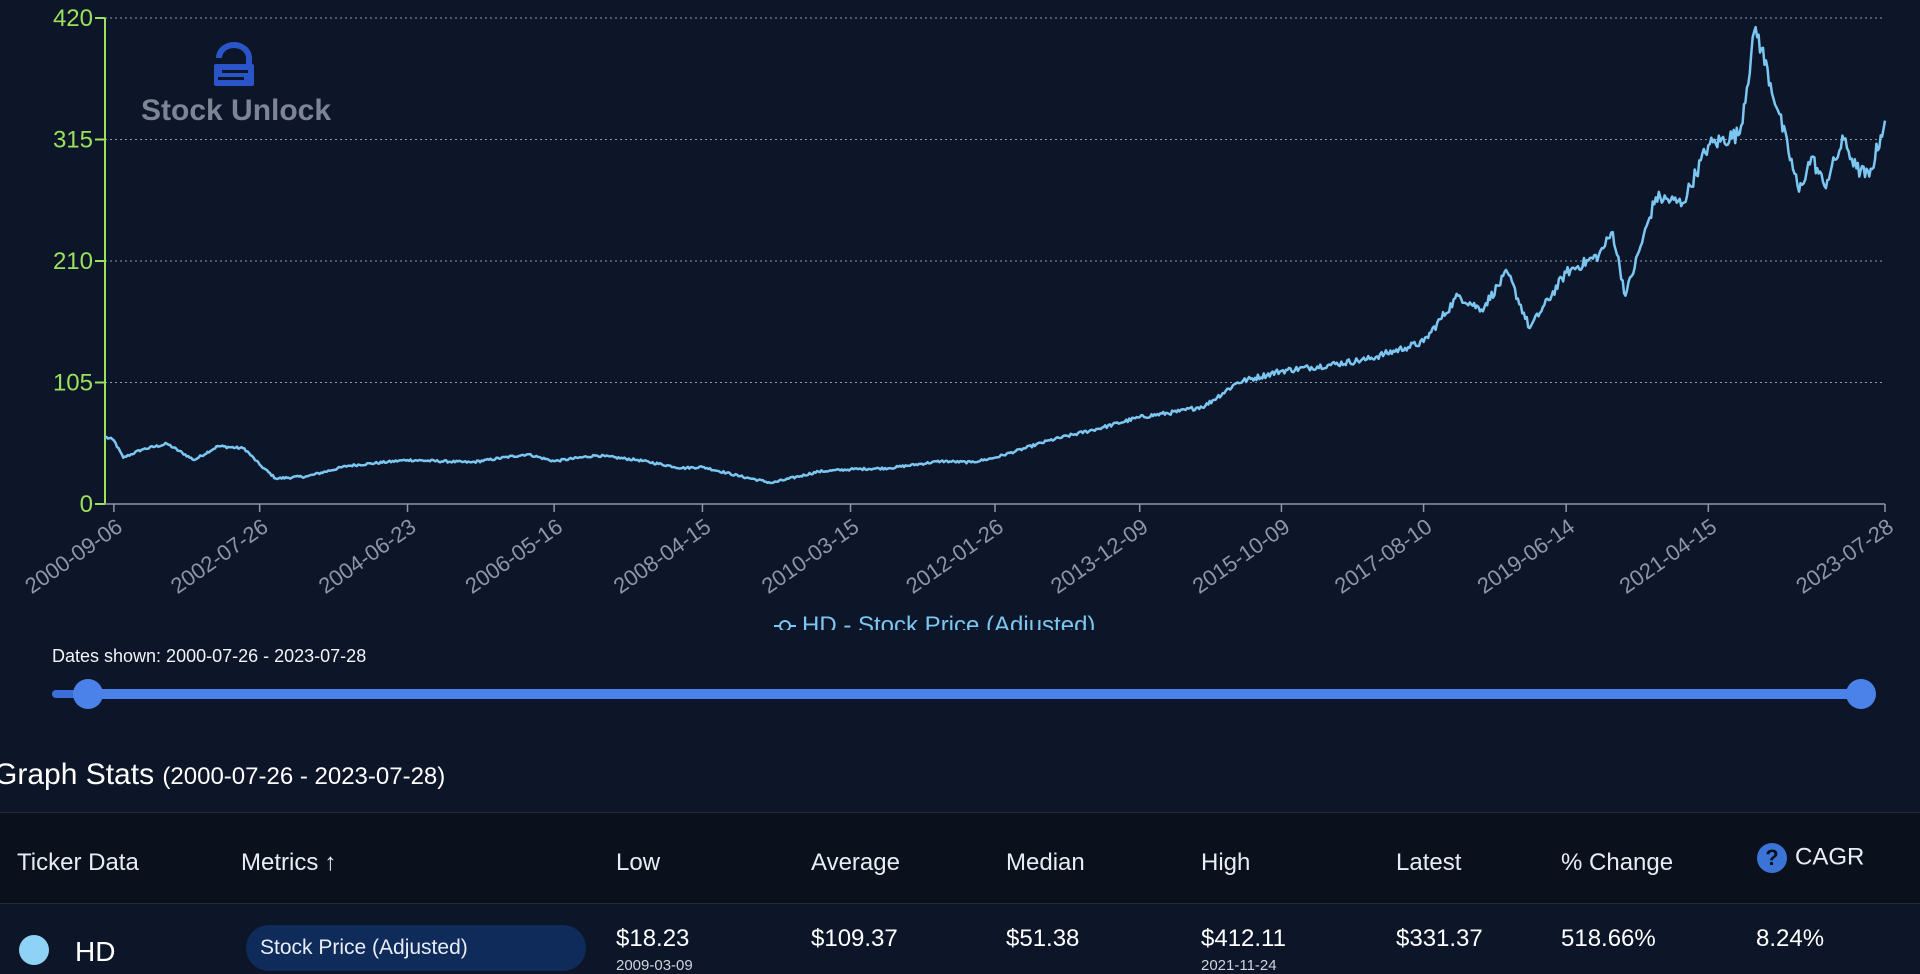  What do you see at coordinates (73, 140) in the screenshot?
I see `y-tick-label: 315` at bounding box center [73, 140].